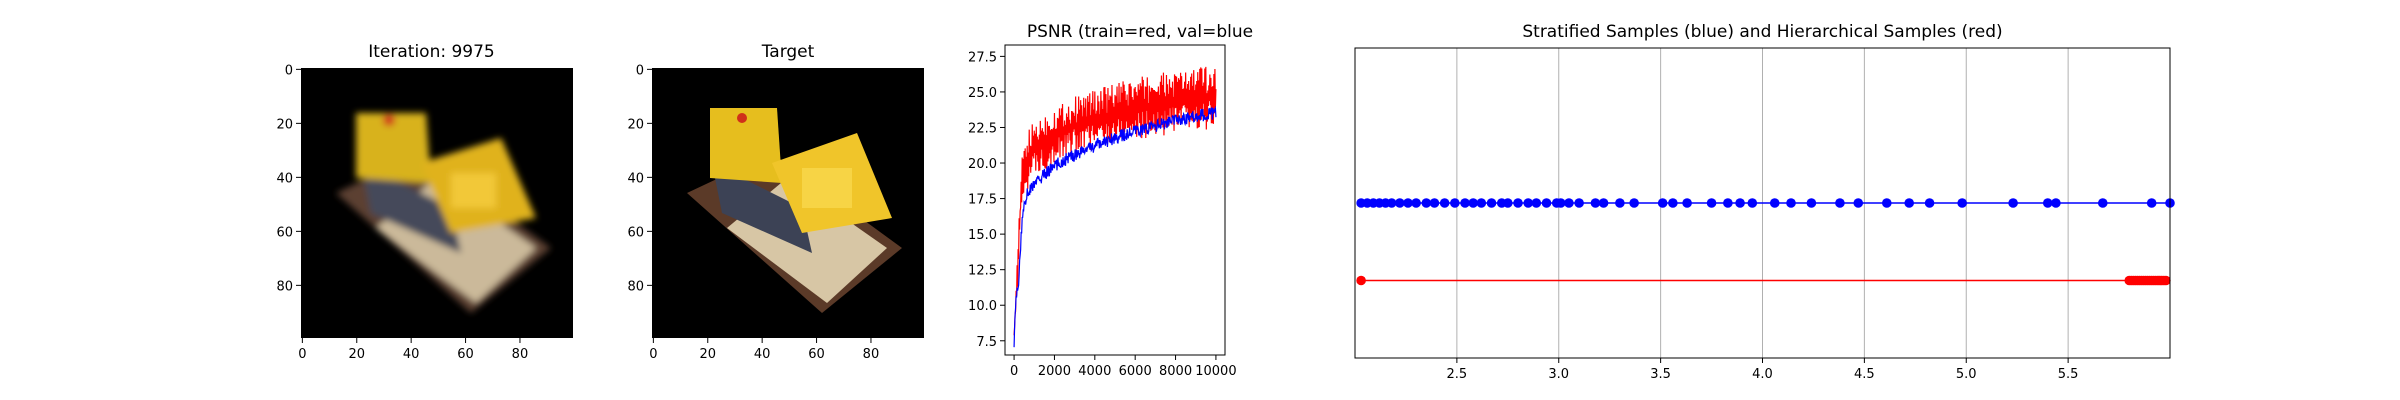 The image size is (2400, 400). I want to click on pred-image-scene, so click(443, 213).